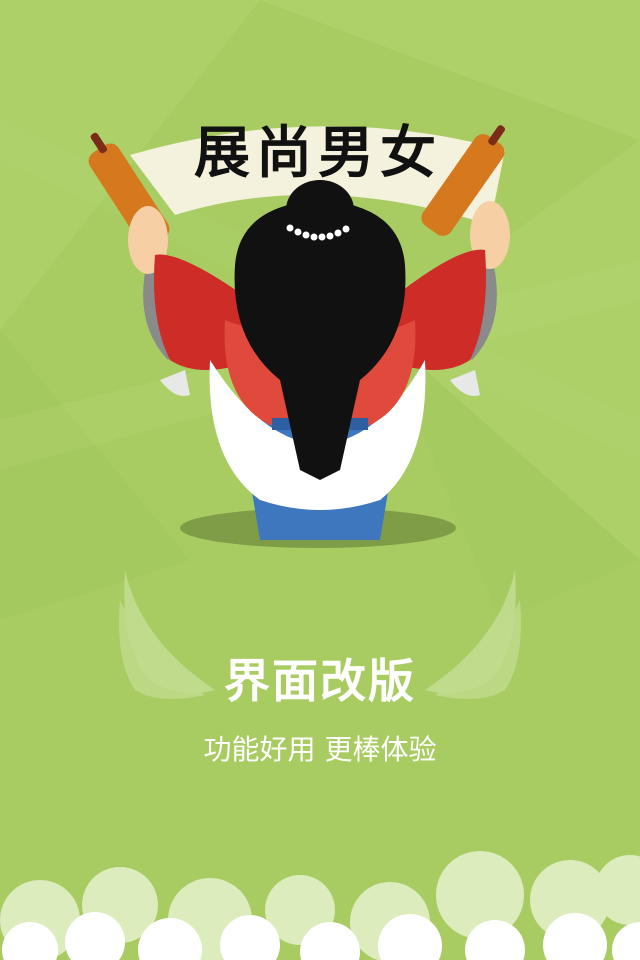 The width and height of the screenshot is (640, 960). Describe the element at coordinates (320, 681) in the screenshot. I see `headline: 界面改版` at that location.